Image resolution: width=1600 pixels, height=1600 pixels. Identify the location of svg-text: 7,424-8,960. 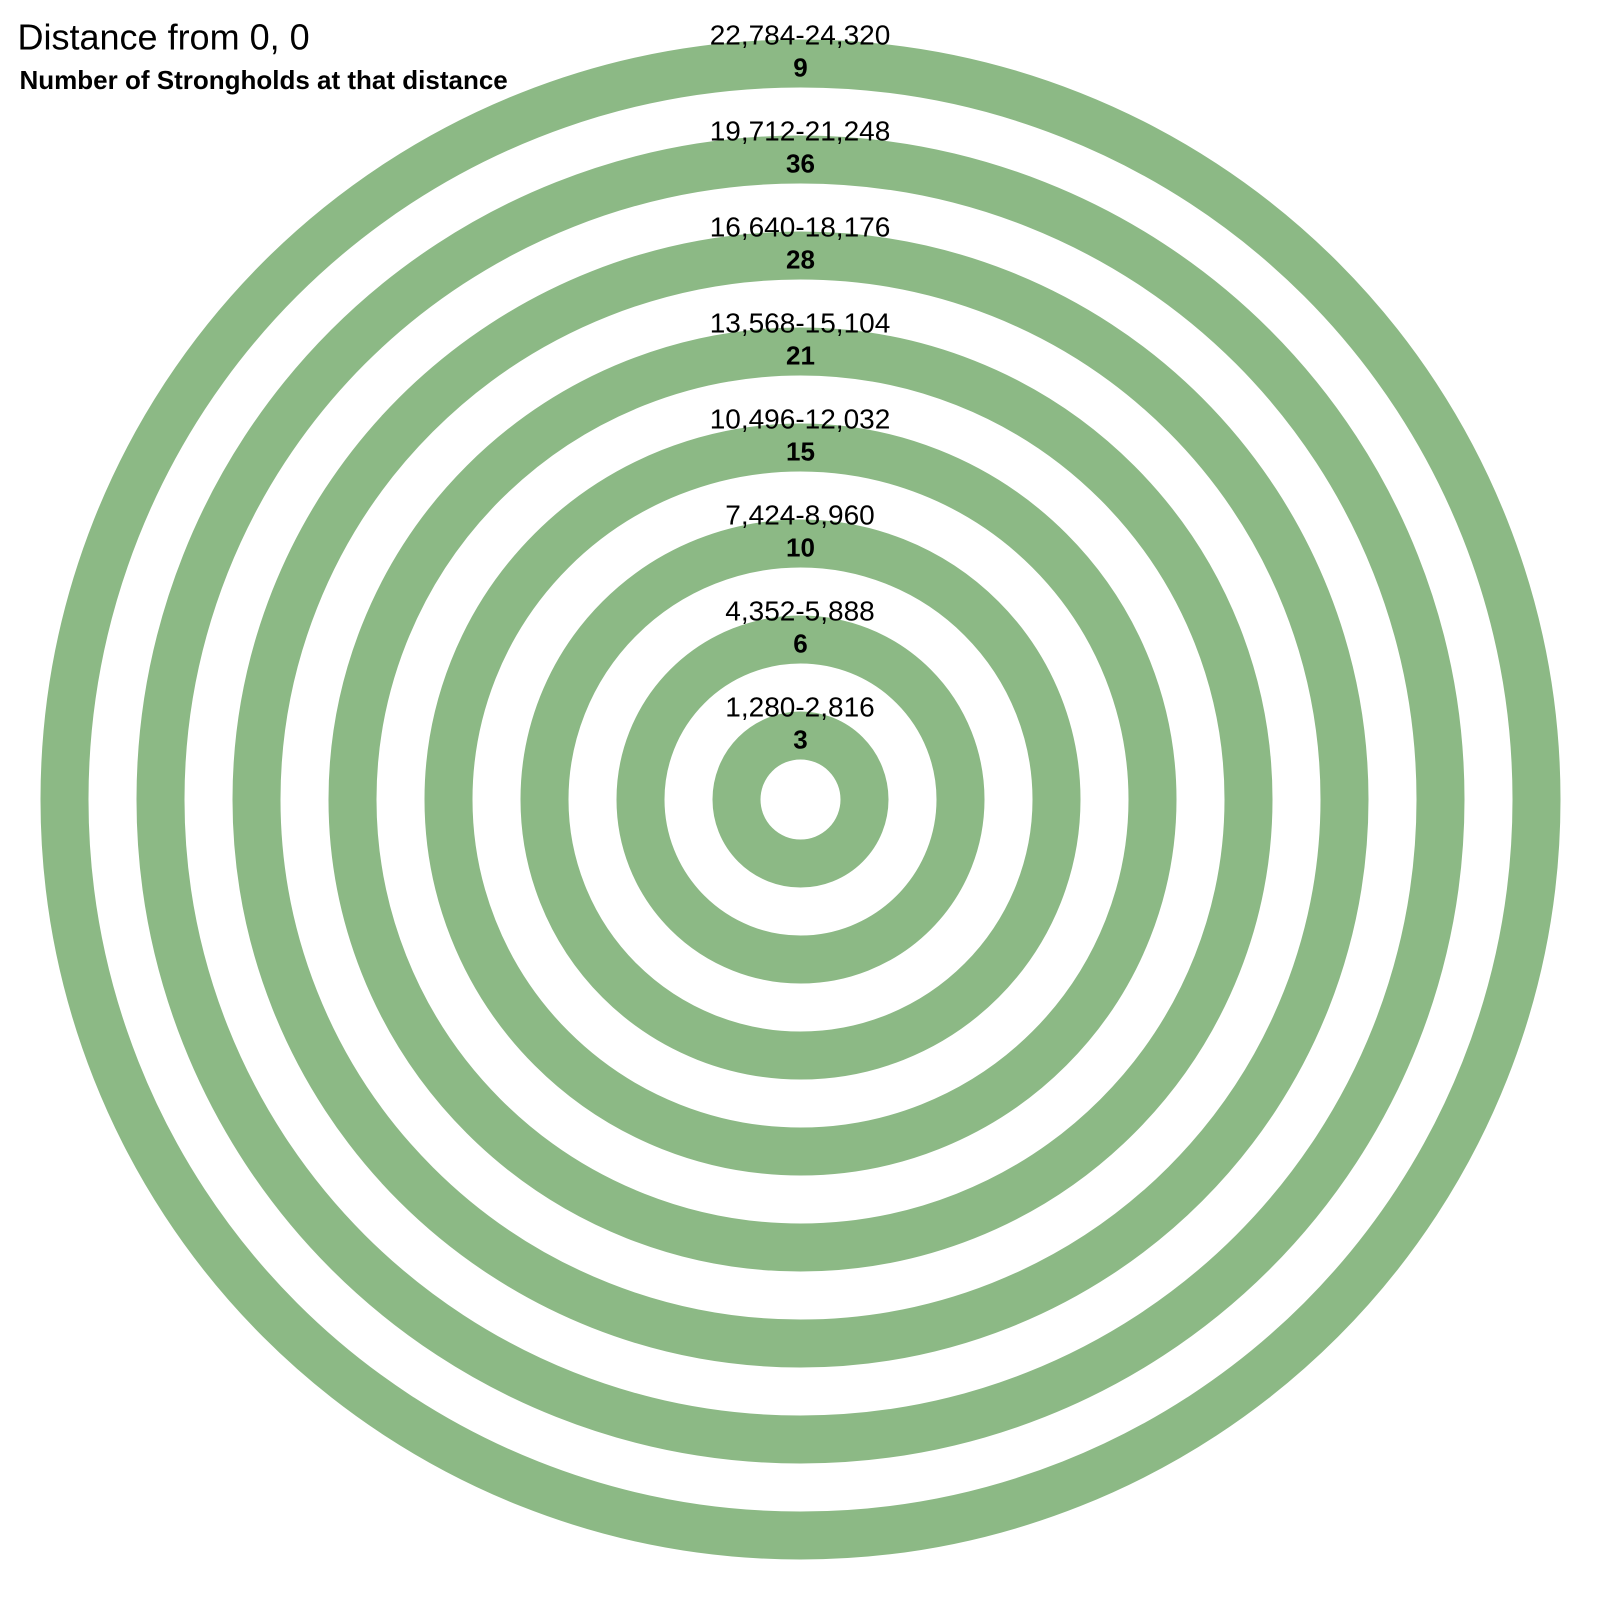
(799, 514).